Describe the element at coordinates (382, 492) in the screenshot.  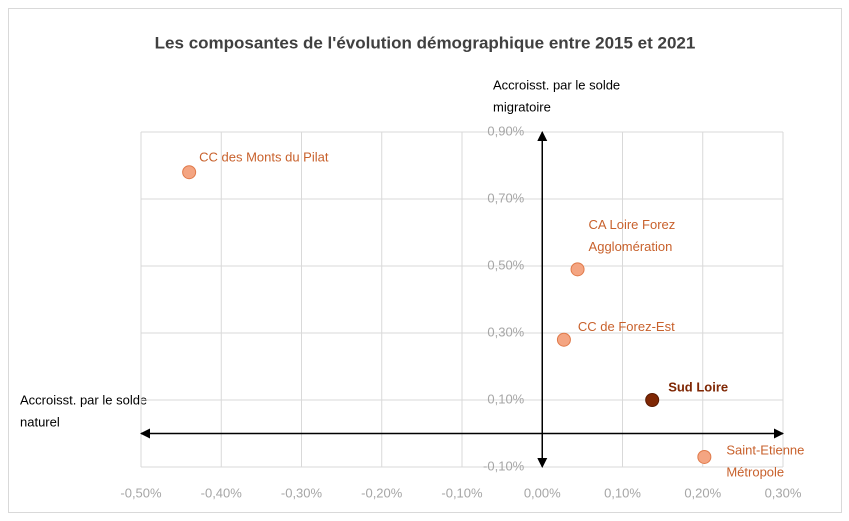
I see `x-tick-label: -0,20%` at that location.